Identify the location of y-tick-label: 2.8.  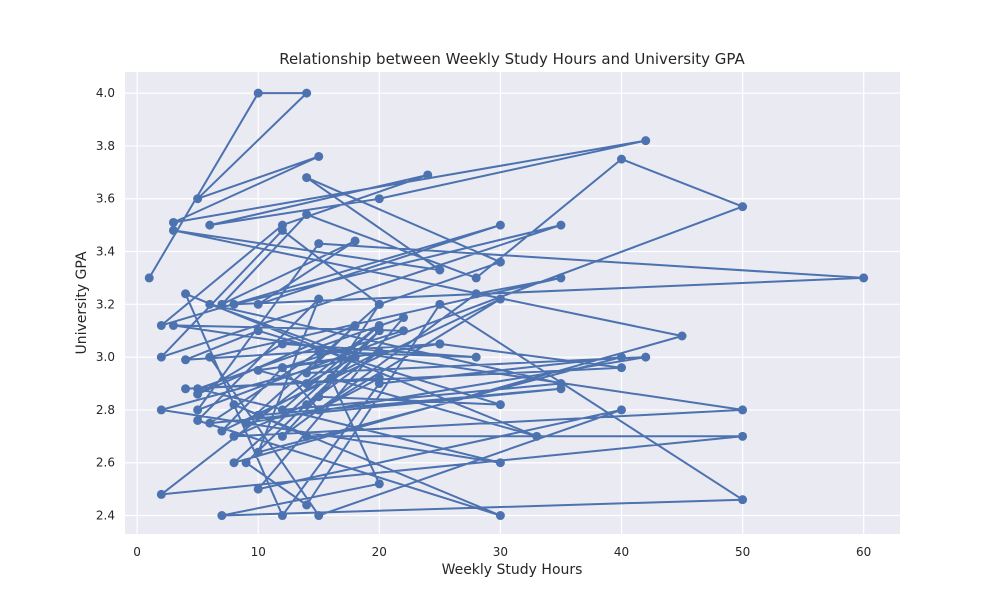
(105, 410).